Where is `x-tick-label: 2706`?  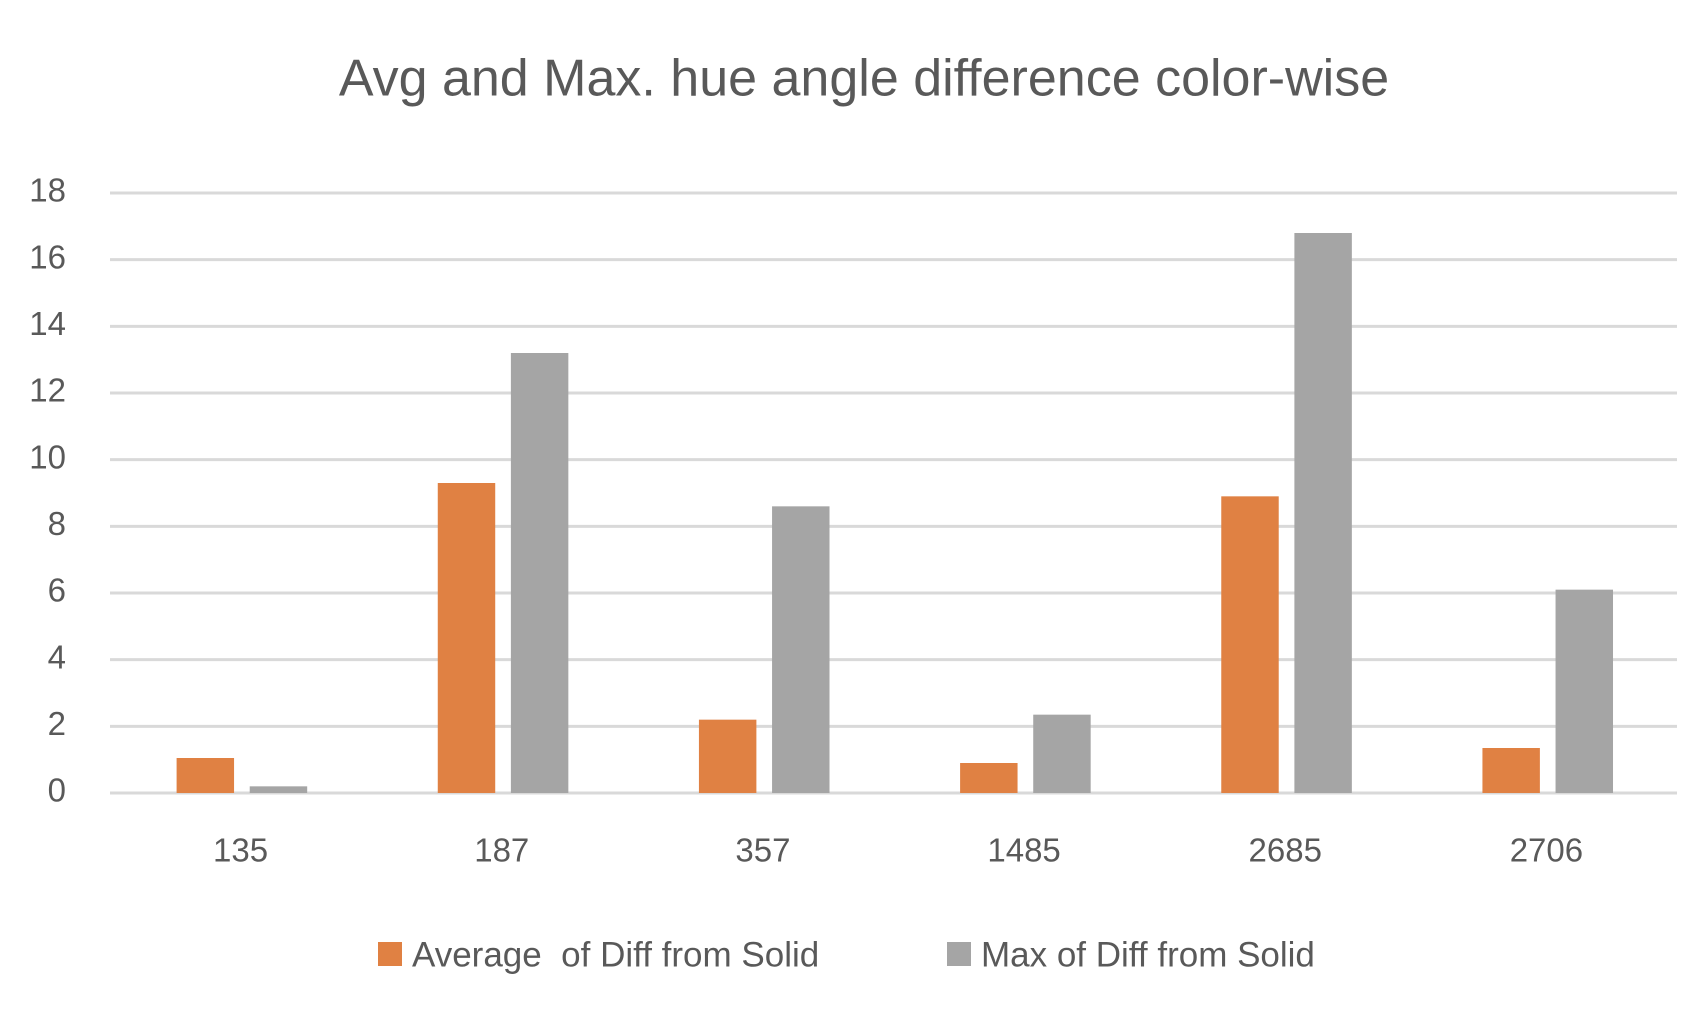
x-tick-label: 2706 is located at coordinates (1546, 850).